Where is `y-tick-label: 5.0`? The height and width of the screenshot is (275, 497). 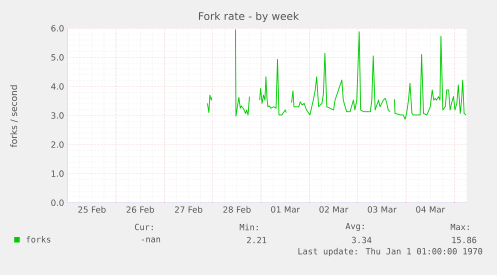 y-tick-label: 5.0 is located at coordinates (57, 57).